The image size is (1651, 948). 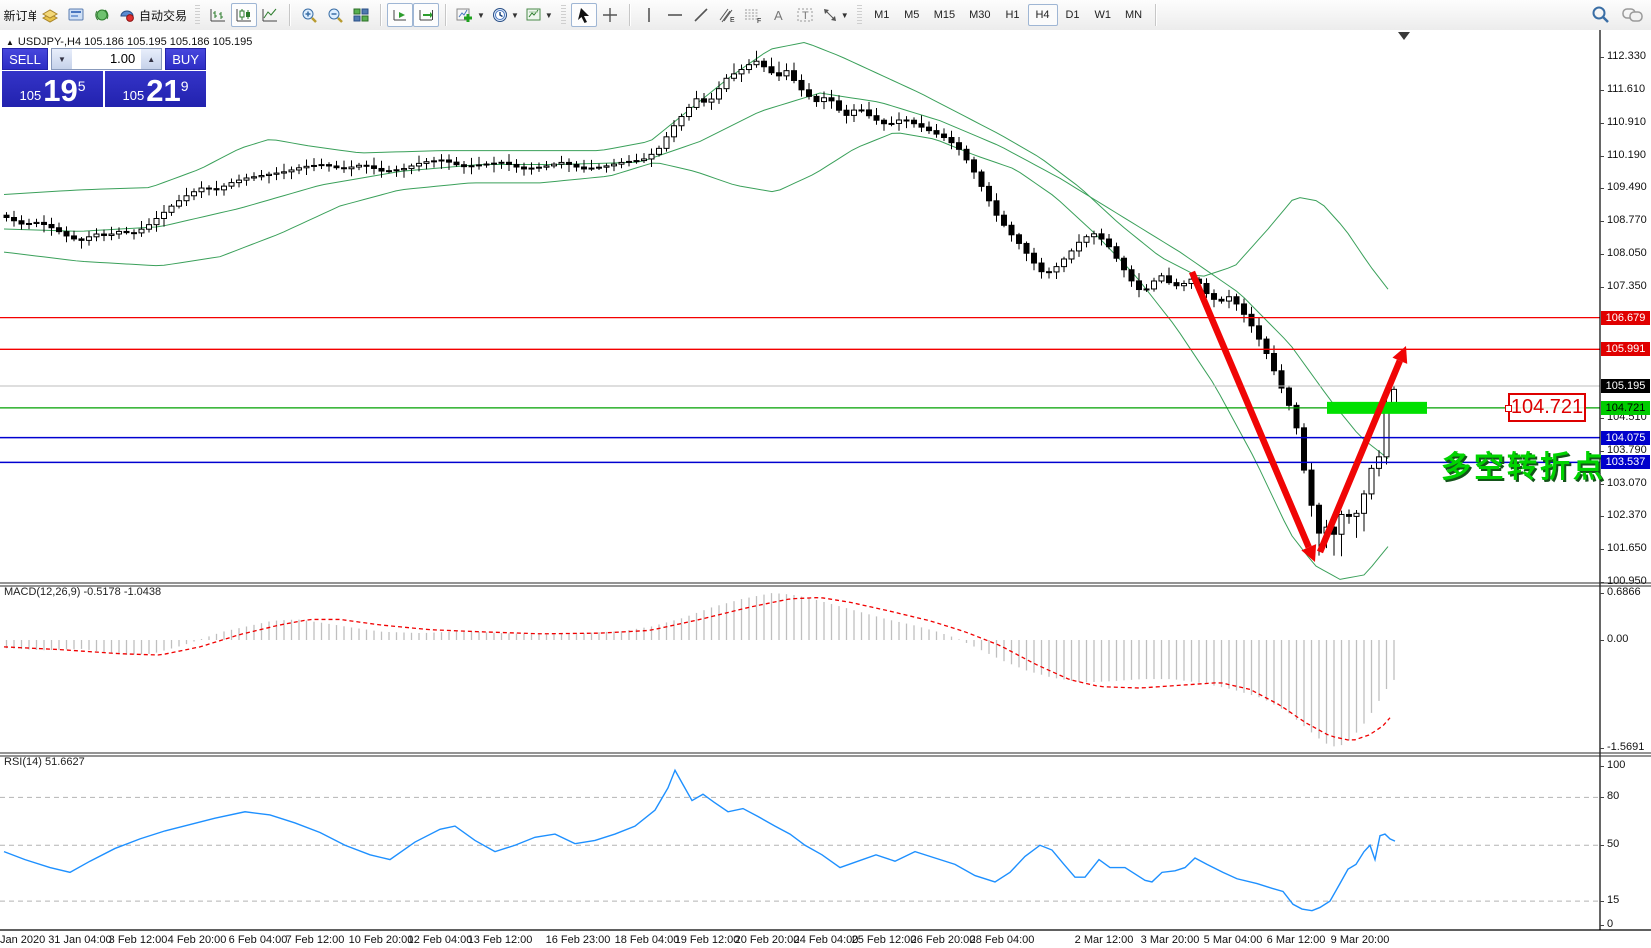 I want to click on equidistant-channel-button: E, so click(x=727, y=15).